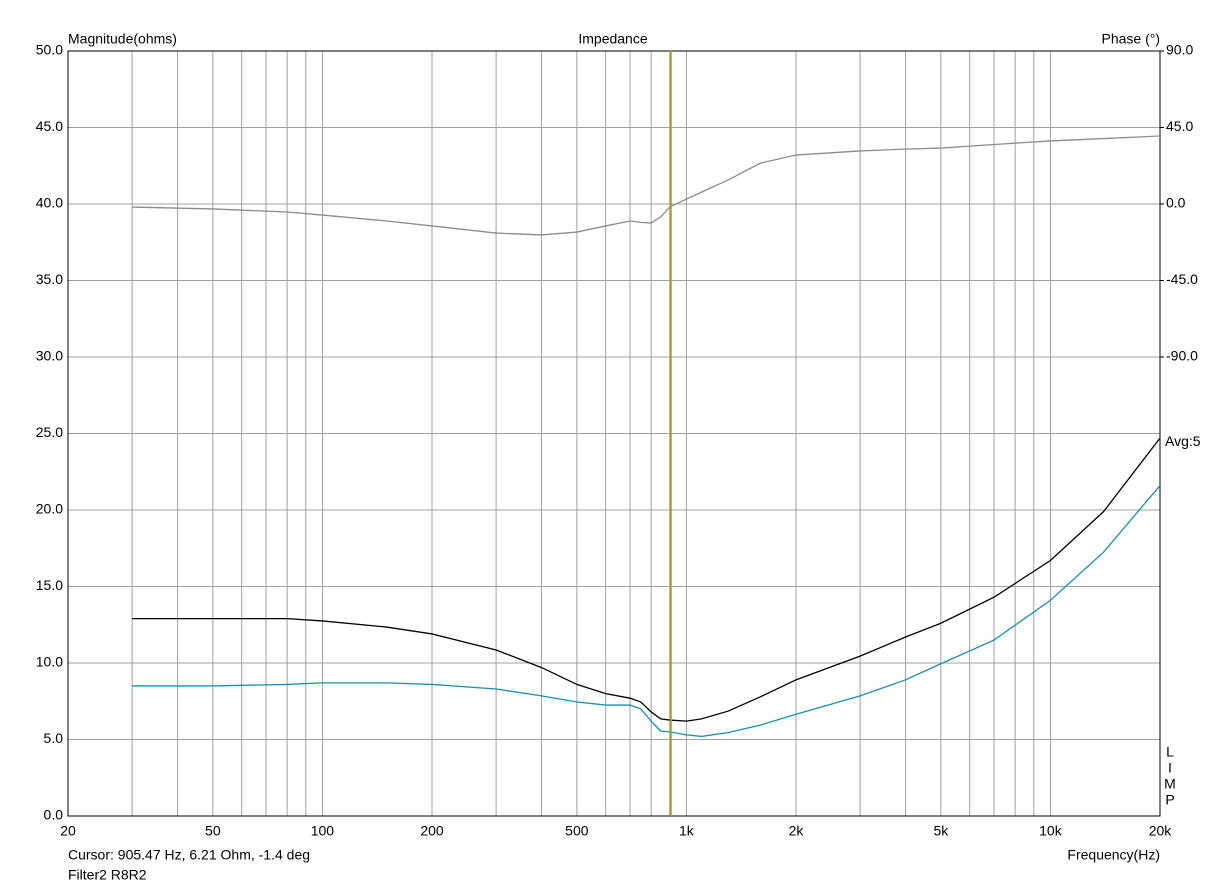  I want to click on y-tick-label: 20.0, so click(49, 509).